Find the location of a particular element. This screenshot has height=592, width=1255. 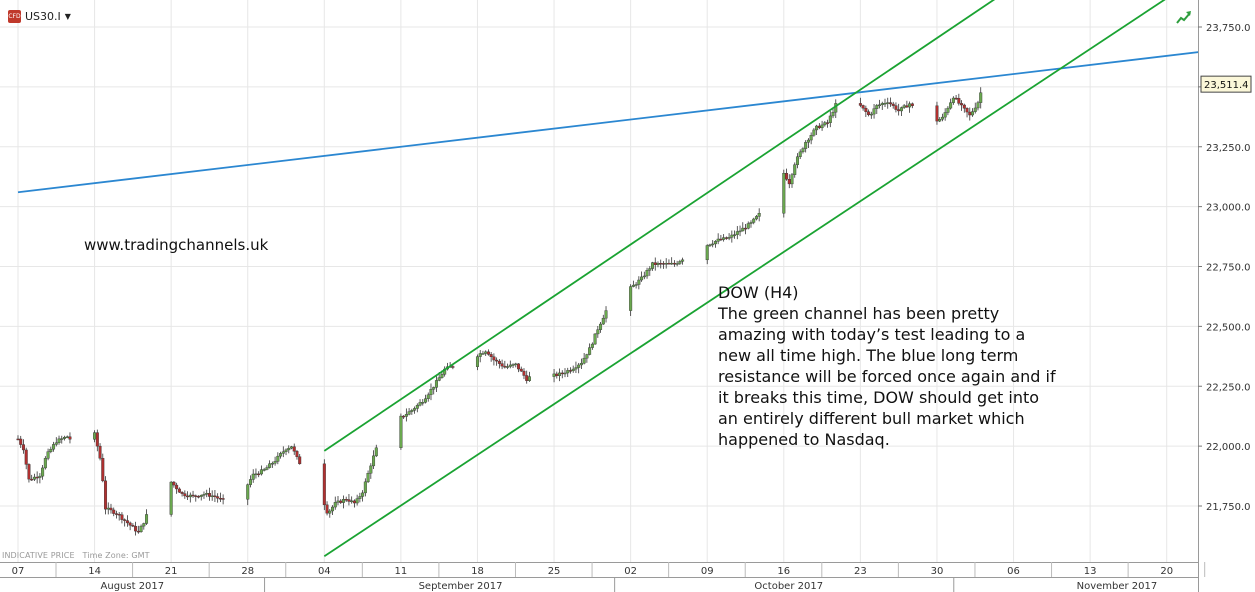

day-tick-label: 25 is located at coordinates (554, 571).